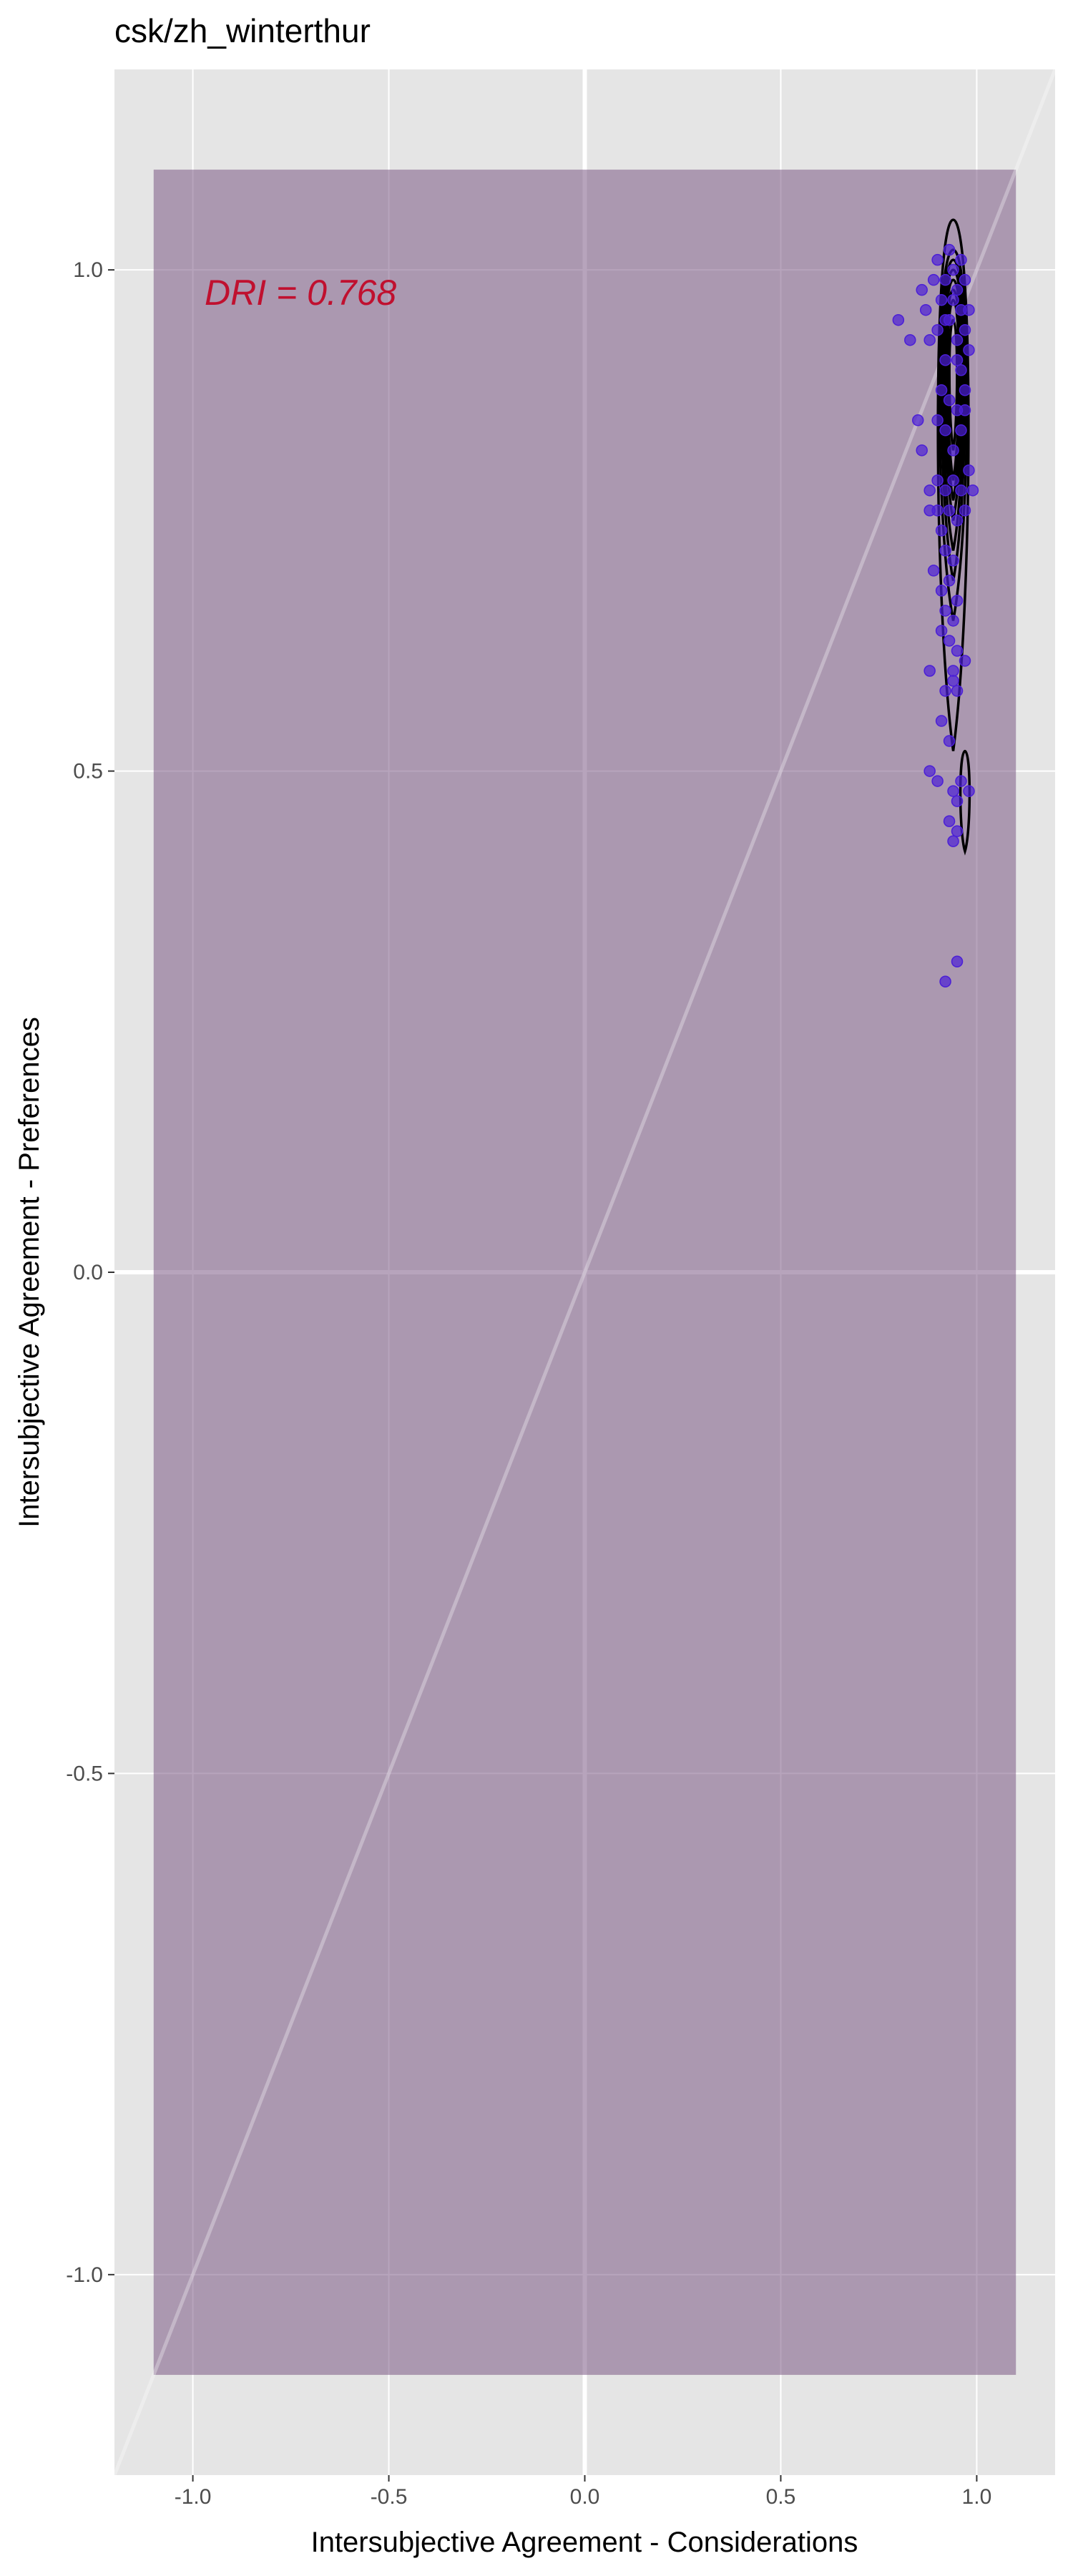 This screenshot has width=1073, height=2576. I want to click on y-axis-title: Intersubjective Agreement - Preferences, so click(29, 1272).